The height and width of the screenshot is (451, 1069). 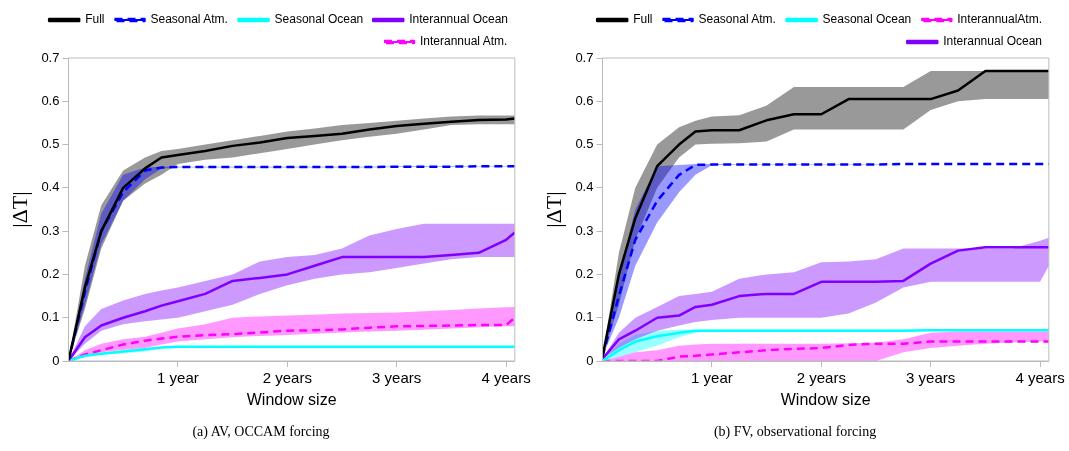 What do you see at coordinates (261, 432) in the screenshot?
I see `text: (a) AV, OCCAM forcing` at bounding box center [261, 432].